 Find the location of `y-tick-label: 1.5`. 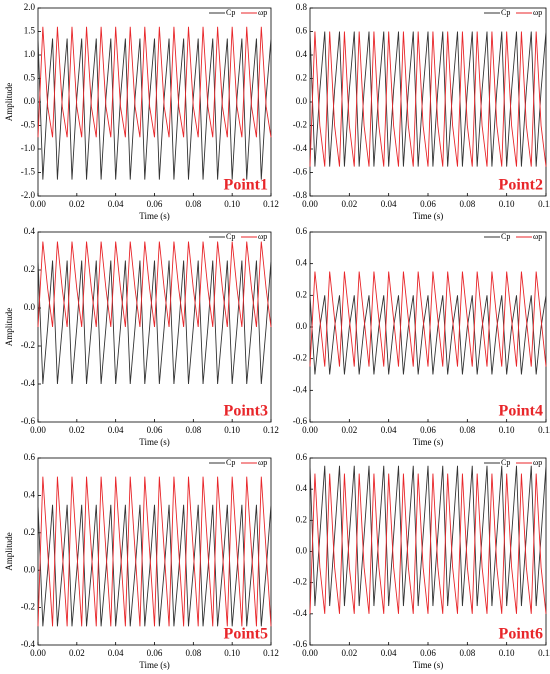

y-tick-label: 1.5 is located at coordinates (30, 31).